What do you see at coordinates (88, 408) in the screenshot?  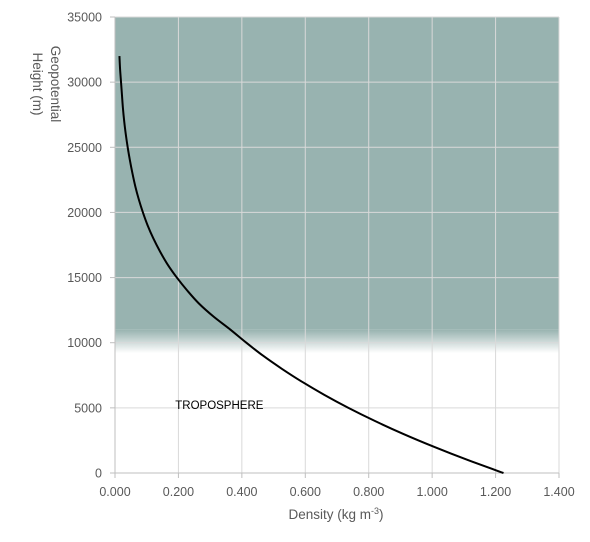 I see `y-tick-label: 5000` at bounding box center [88, 408].